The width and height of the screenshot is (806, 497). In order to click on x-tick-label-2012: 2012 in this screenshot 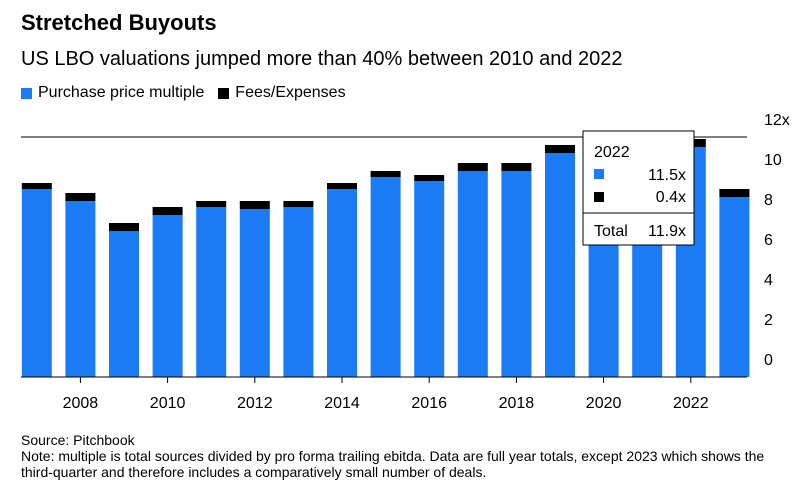, I will do `click(255, 403)`.